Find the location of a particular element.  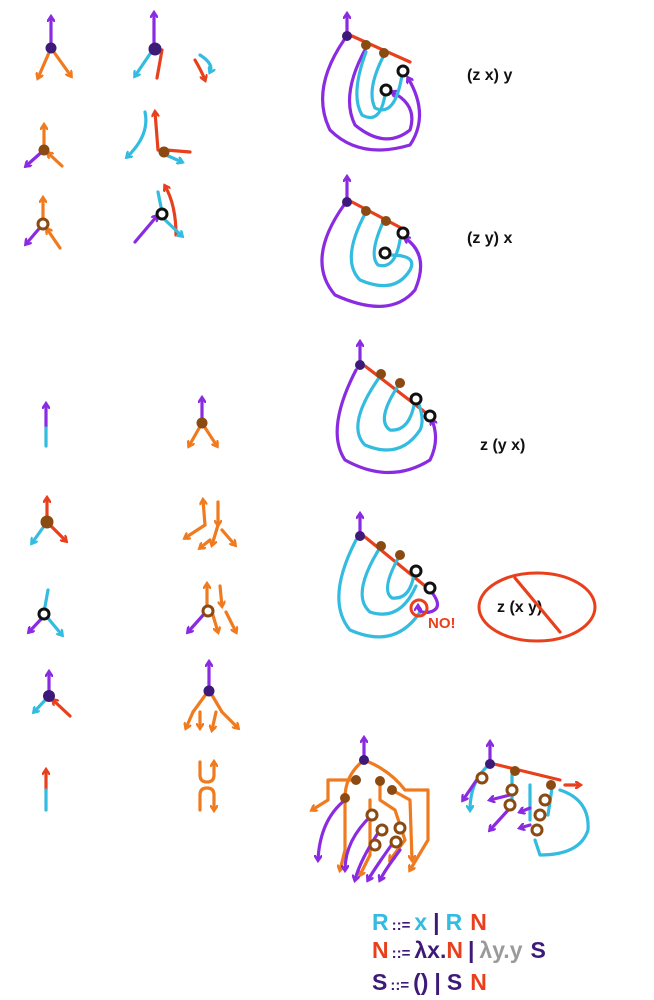

big-diagram-right is located at coordinates (526, 799).